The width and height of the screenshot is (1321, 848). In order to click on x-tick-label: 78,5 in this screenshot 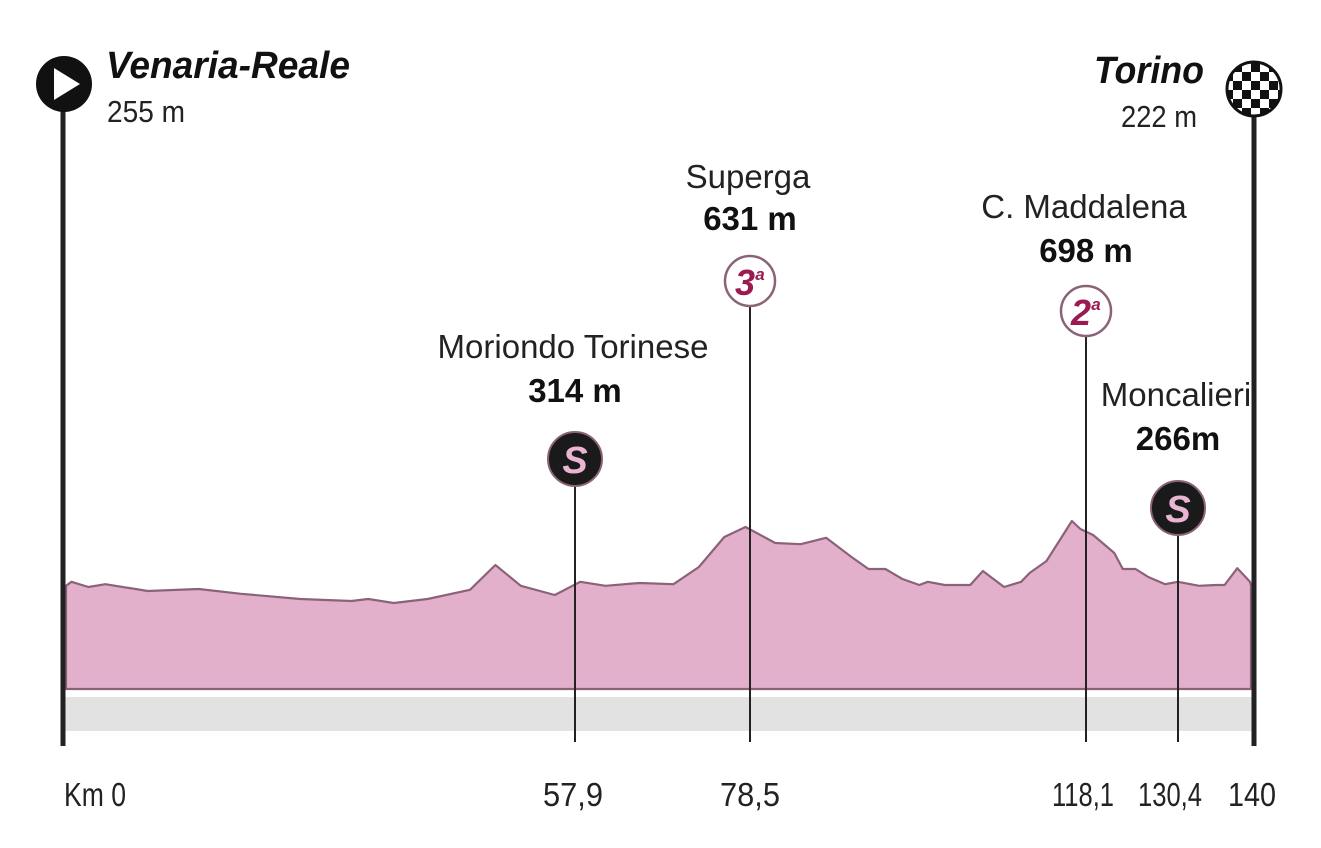, I will do `click(750, 794)`.